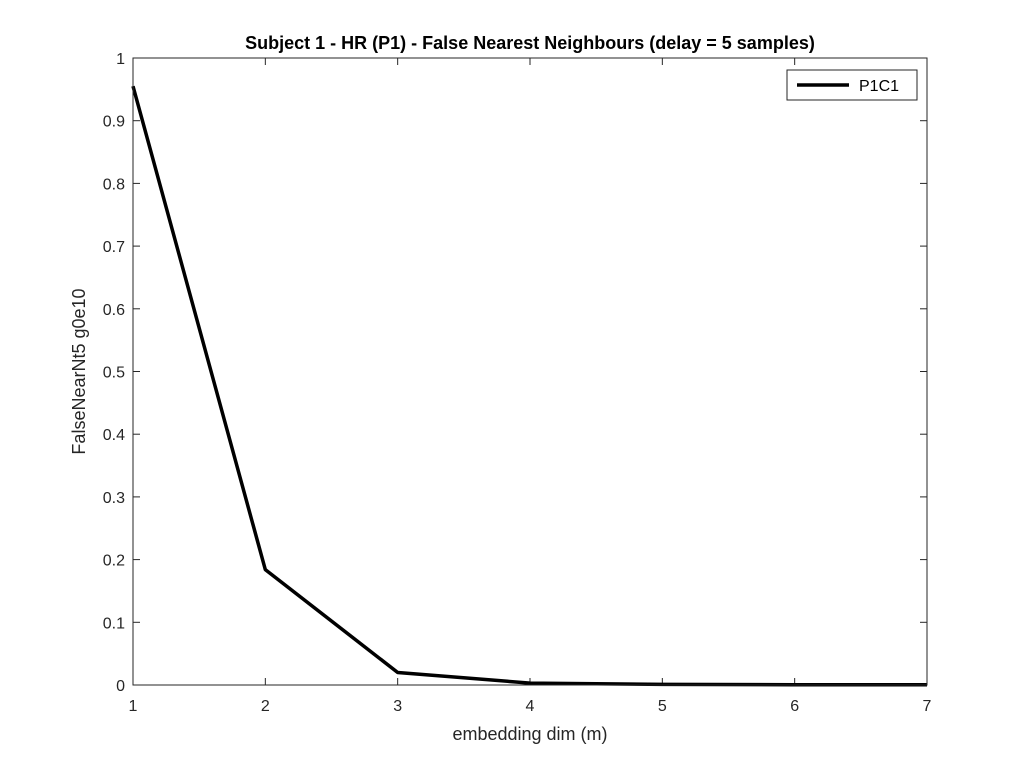 This screenshot has height=768, width=1024. What do you see at coordinates (114, 184) in the screenshot?
I see `y-tick-label: 0.8` at bounding box center [114, 184].